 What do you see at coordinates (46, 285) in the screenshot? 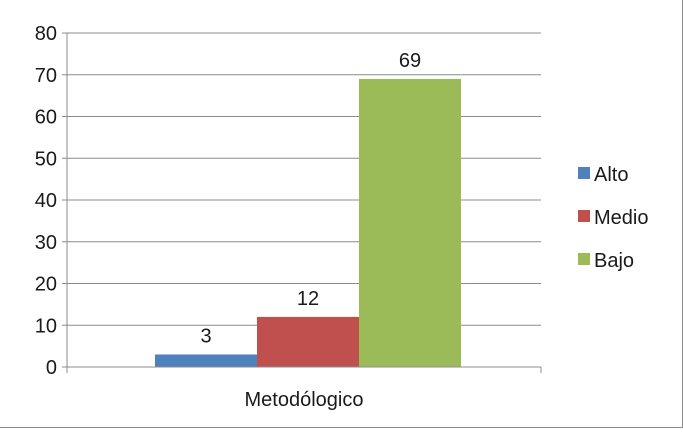
I see `y-tick-label: 20` at bounding box center [46, 285].